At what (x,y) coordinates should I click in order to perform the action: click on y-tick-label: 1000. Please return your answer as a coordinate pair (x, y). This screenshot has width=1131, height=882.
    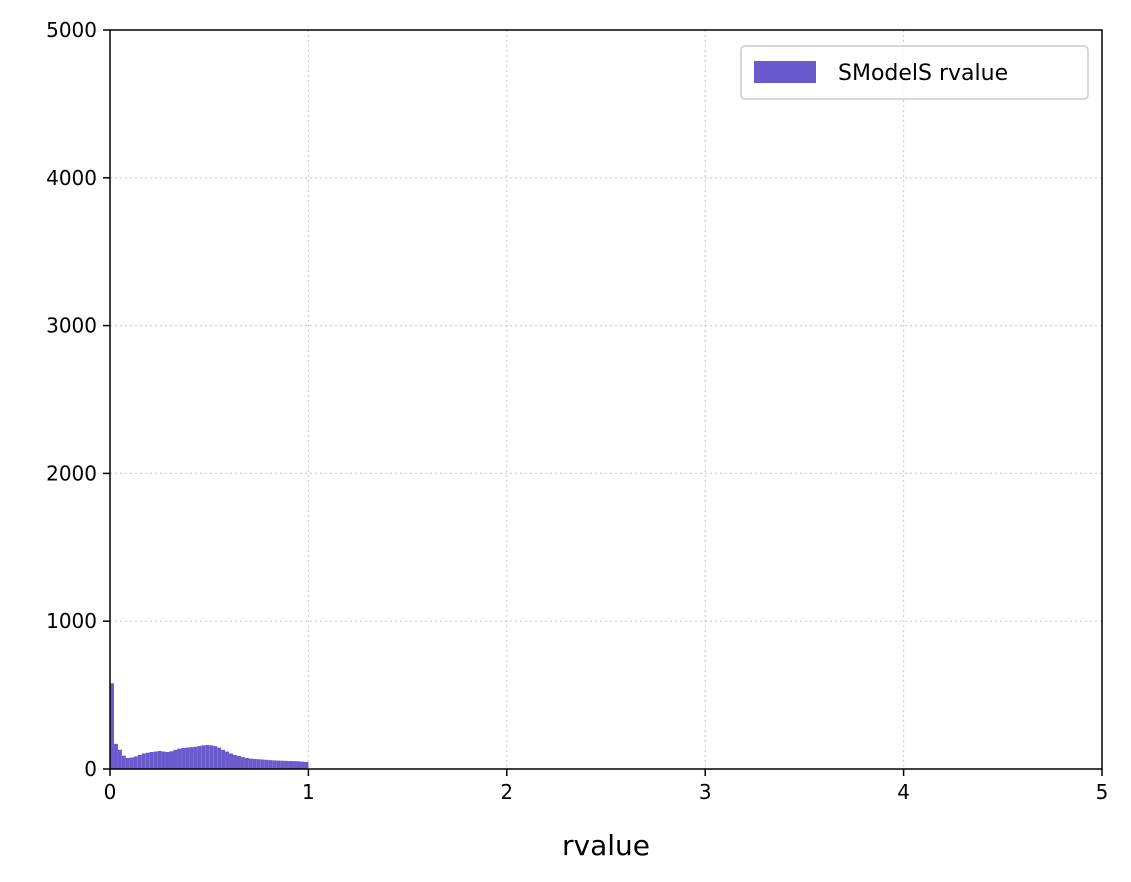
    Looking at the image, I should click on (71, 621).